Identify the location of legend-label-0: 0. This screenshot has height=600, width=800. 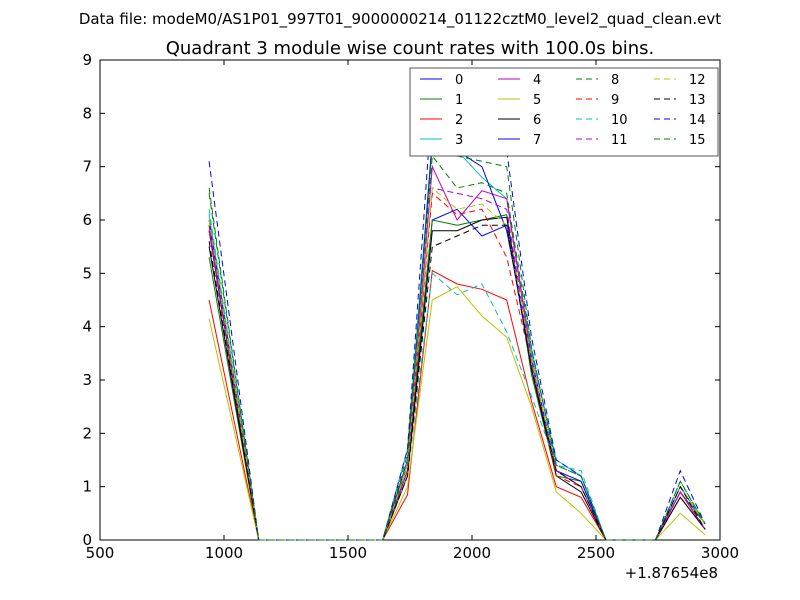
(459, 80).